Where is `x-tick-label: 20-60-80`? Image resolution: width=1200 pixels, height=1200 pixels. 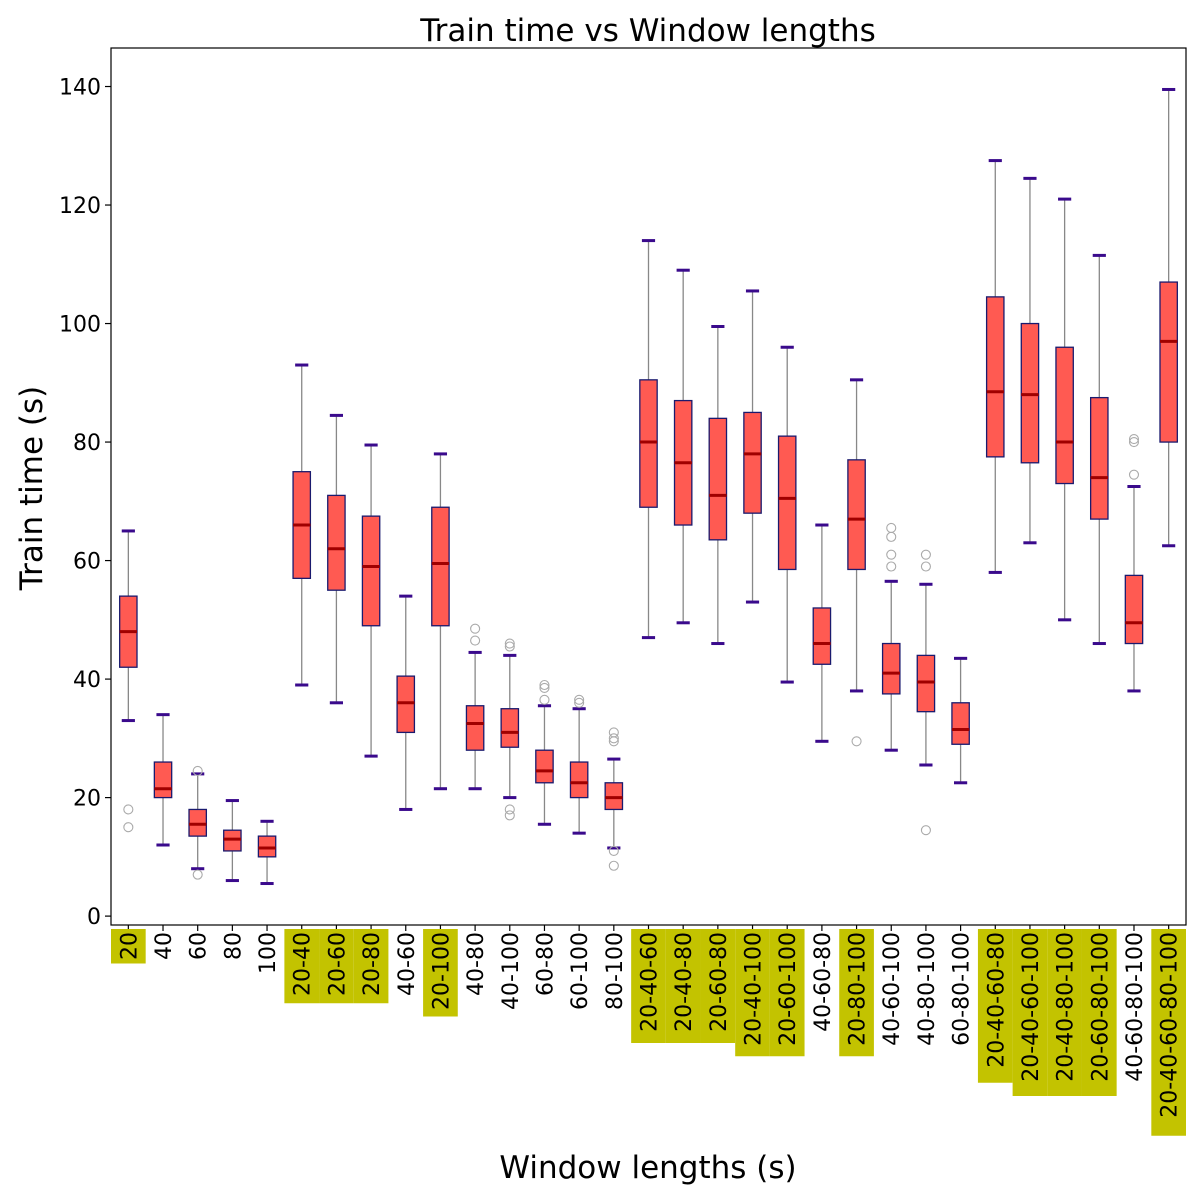
x-tick-label: 20-60-80 is located at coordinates (719, 982).